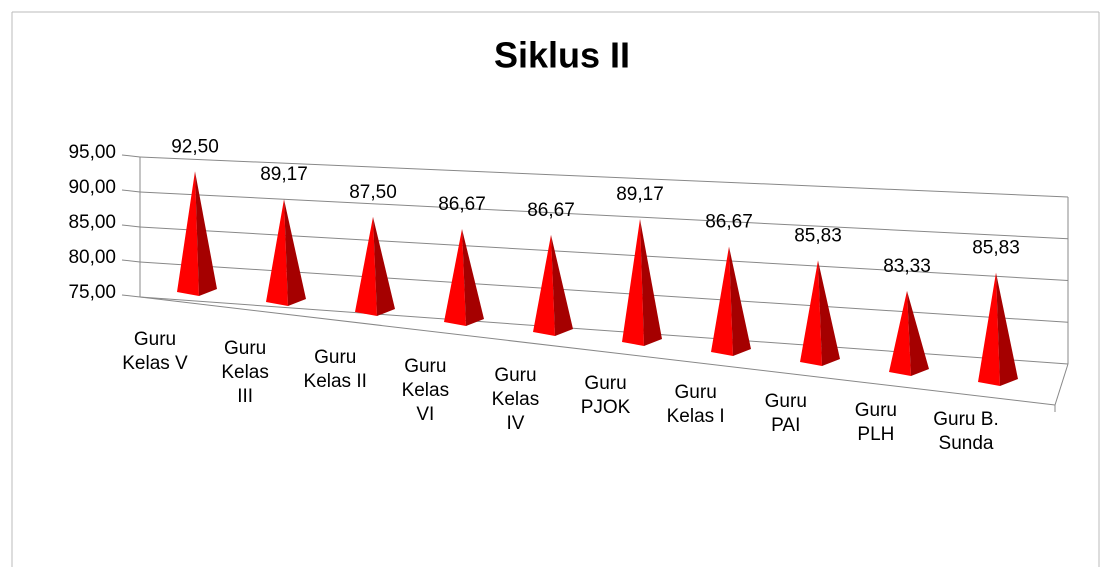  What do you see at coordinates (373, 192) in the screenshot?
I see `value-label: 87,50` at bounding box center [373, 192].